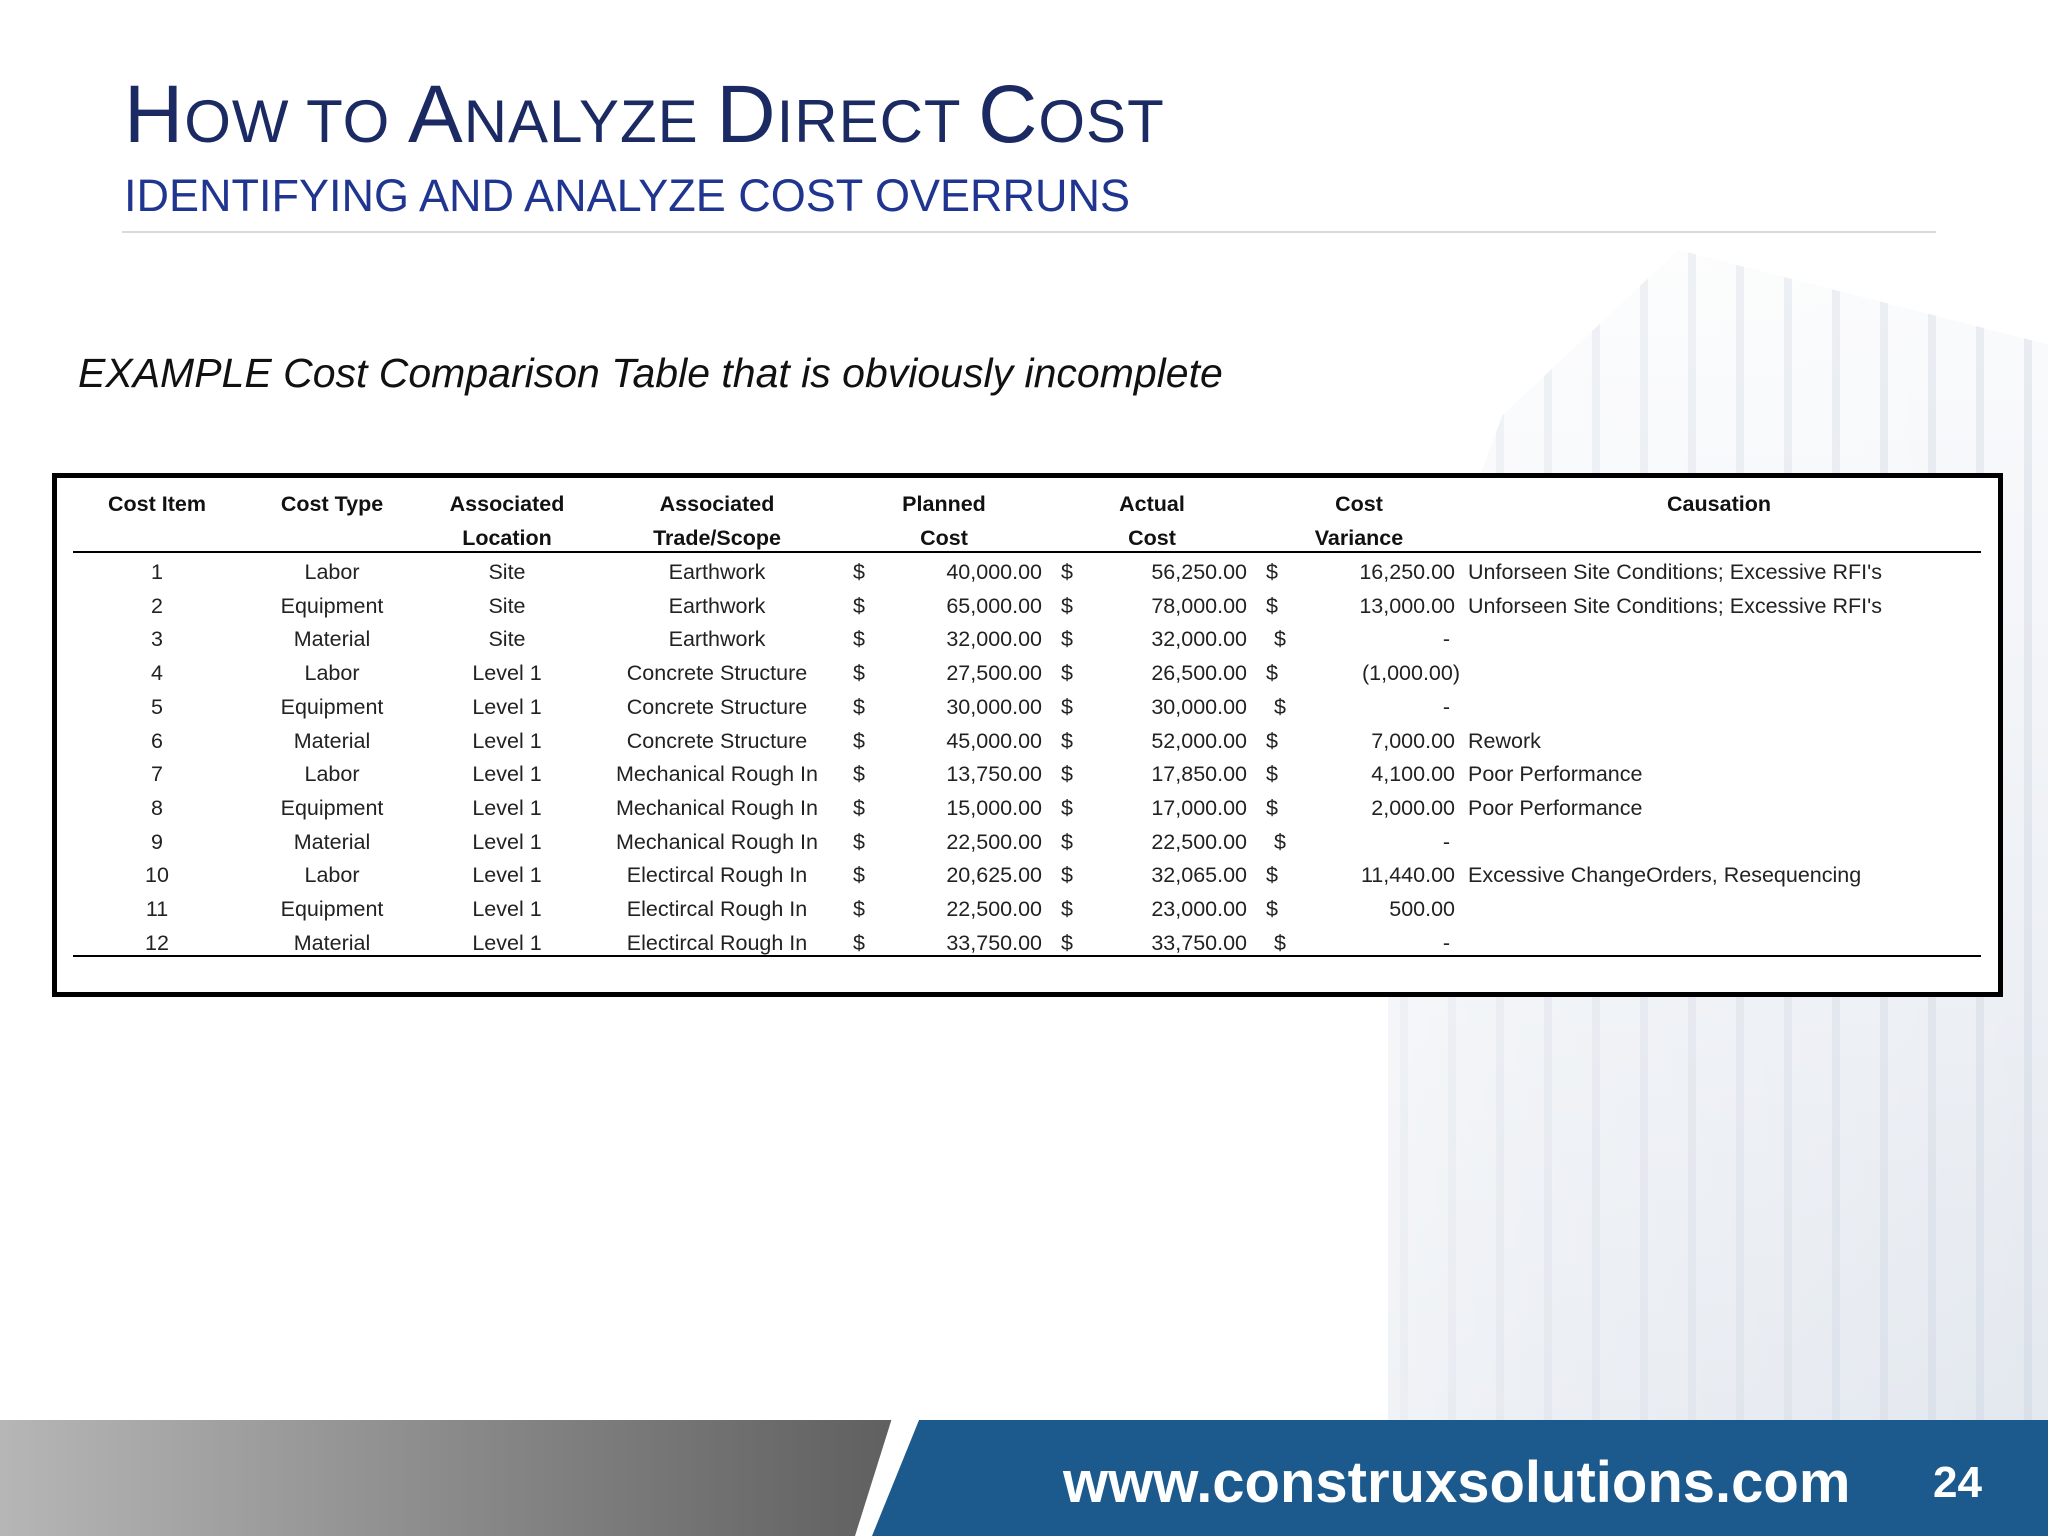 The height and width of the screenshot is (1536, 2048). What do you see at coordinates (1008, 114) in the screenshot?
I see `title-initial: C` at bounding box center [1008, 114].